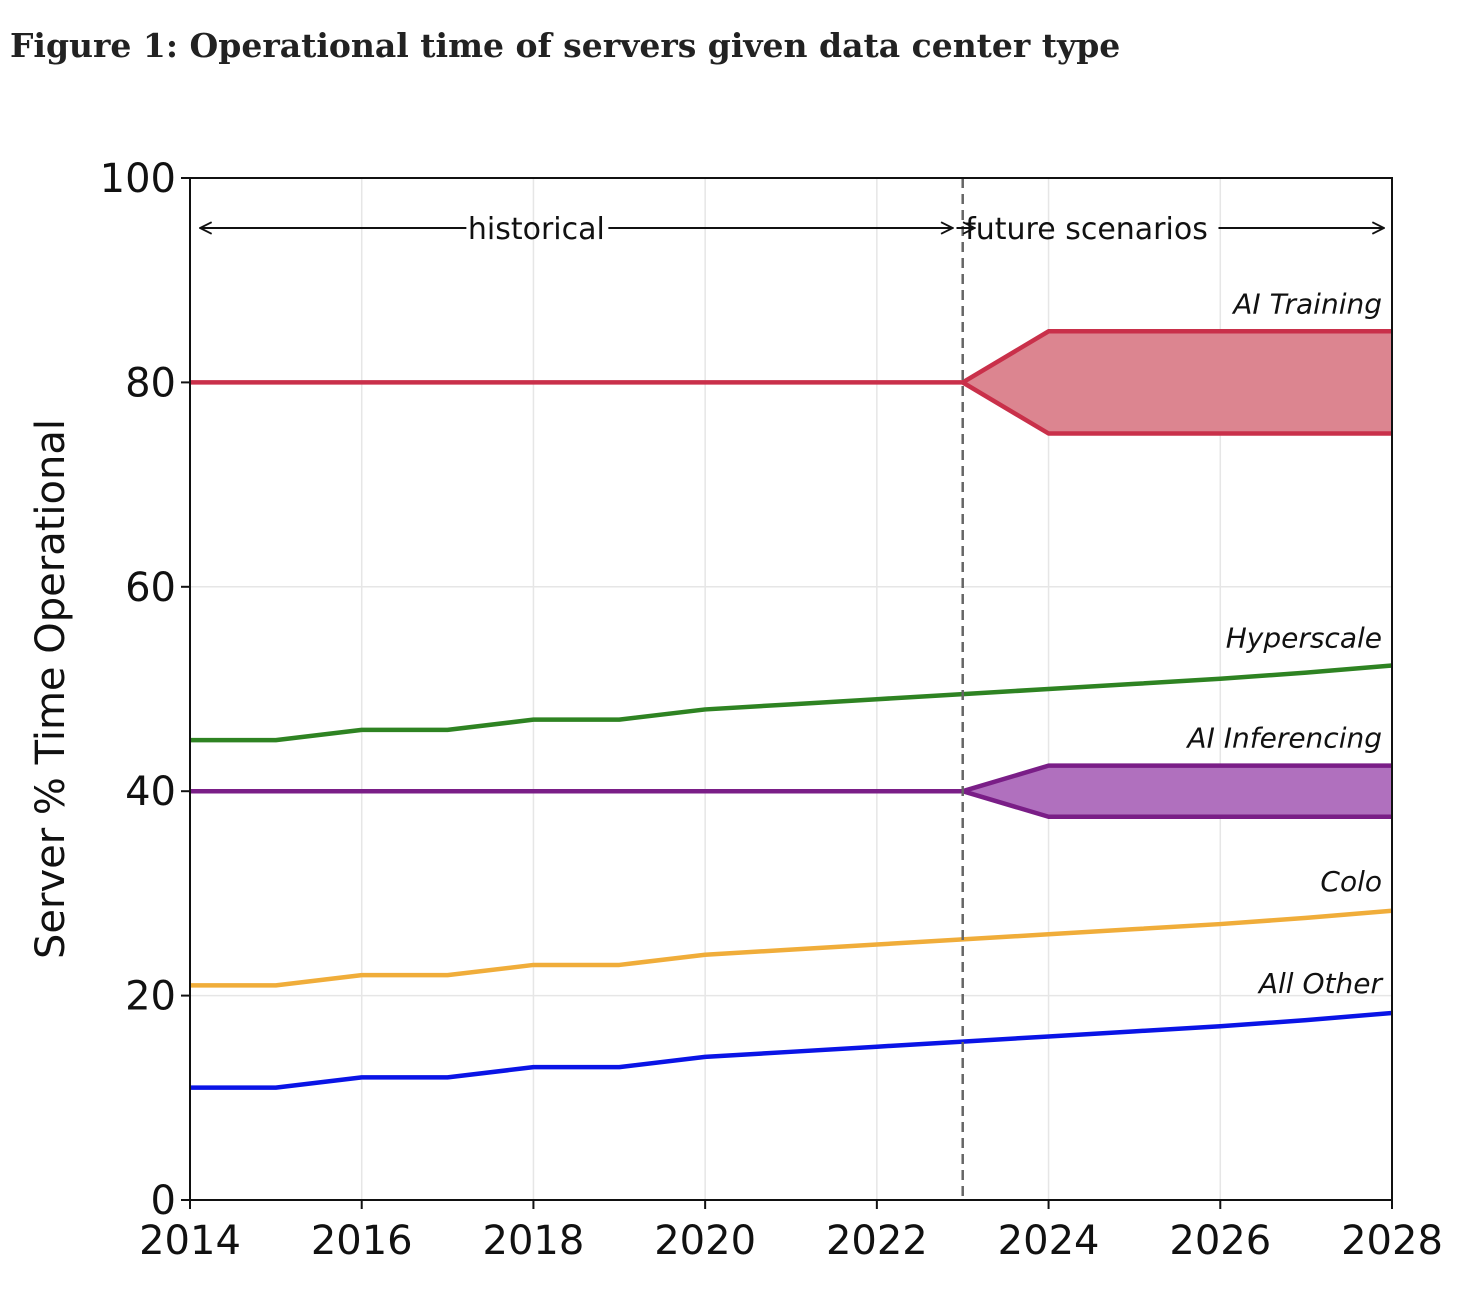  Describe the element at coordinates (1177, 804) in the screenshot. I see `ai-inferencing-band-lower` at that location.